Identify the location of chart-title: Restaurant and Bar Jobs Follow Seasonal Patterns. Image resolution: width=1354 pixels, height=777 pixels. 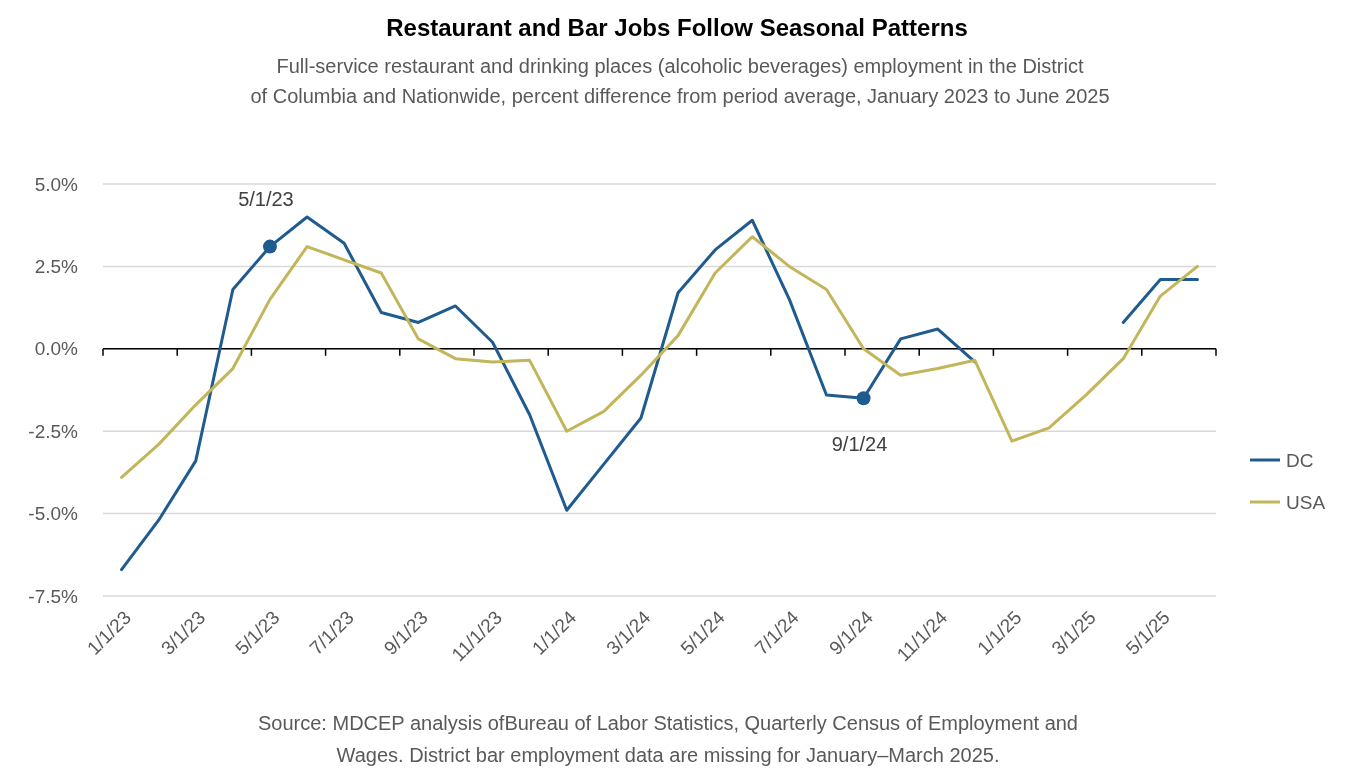
(677, 27).